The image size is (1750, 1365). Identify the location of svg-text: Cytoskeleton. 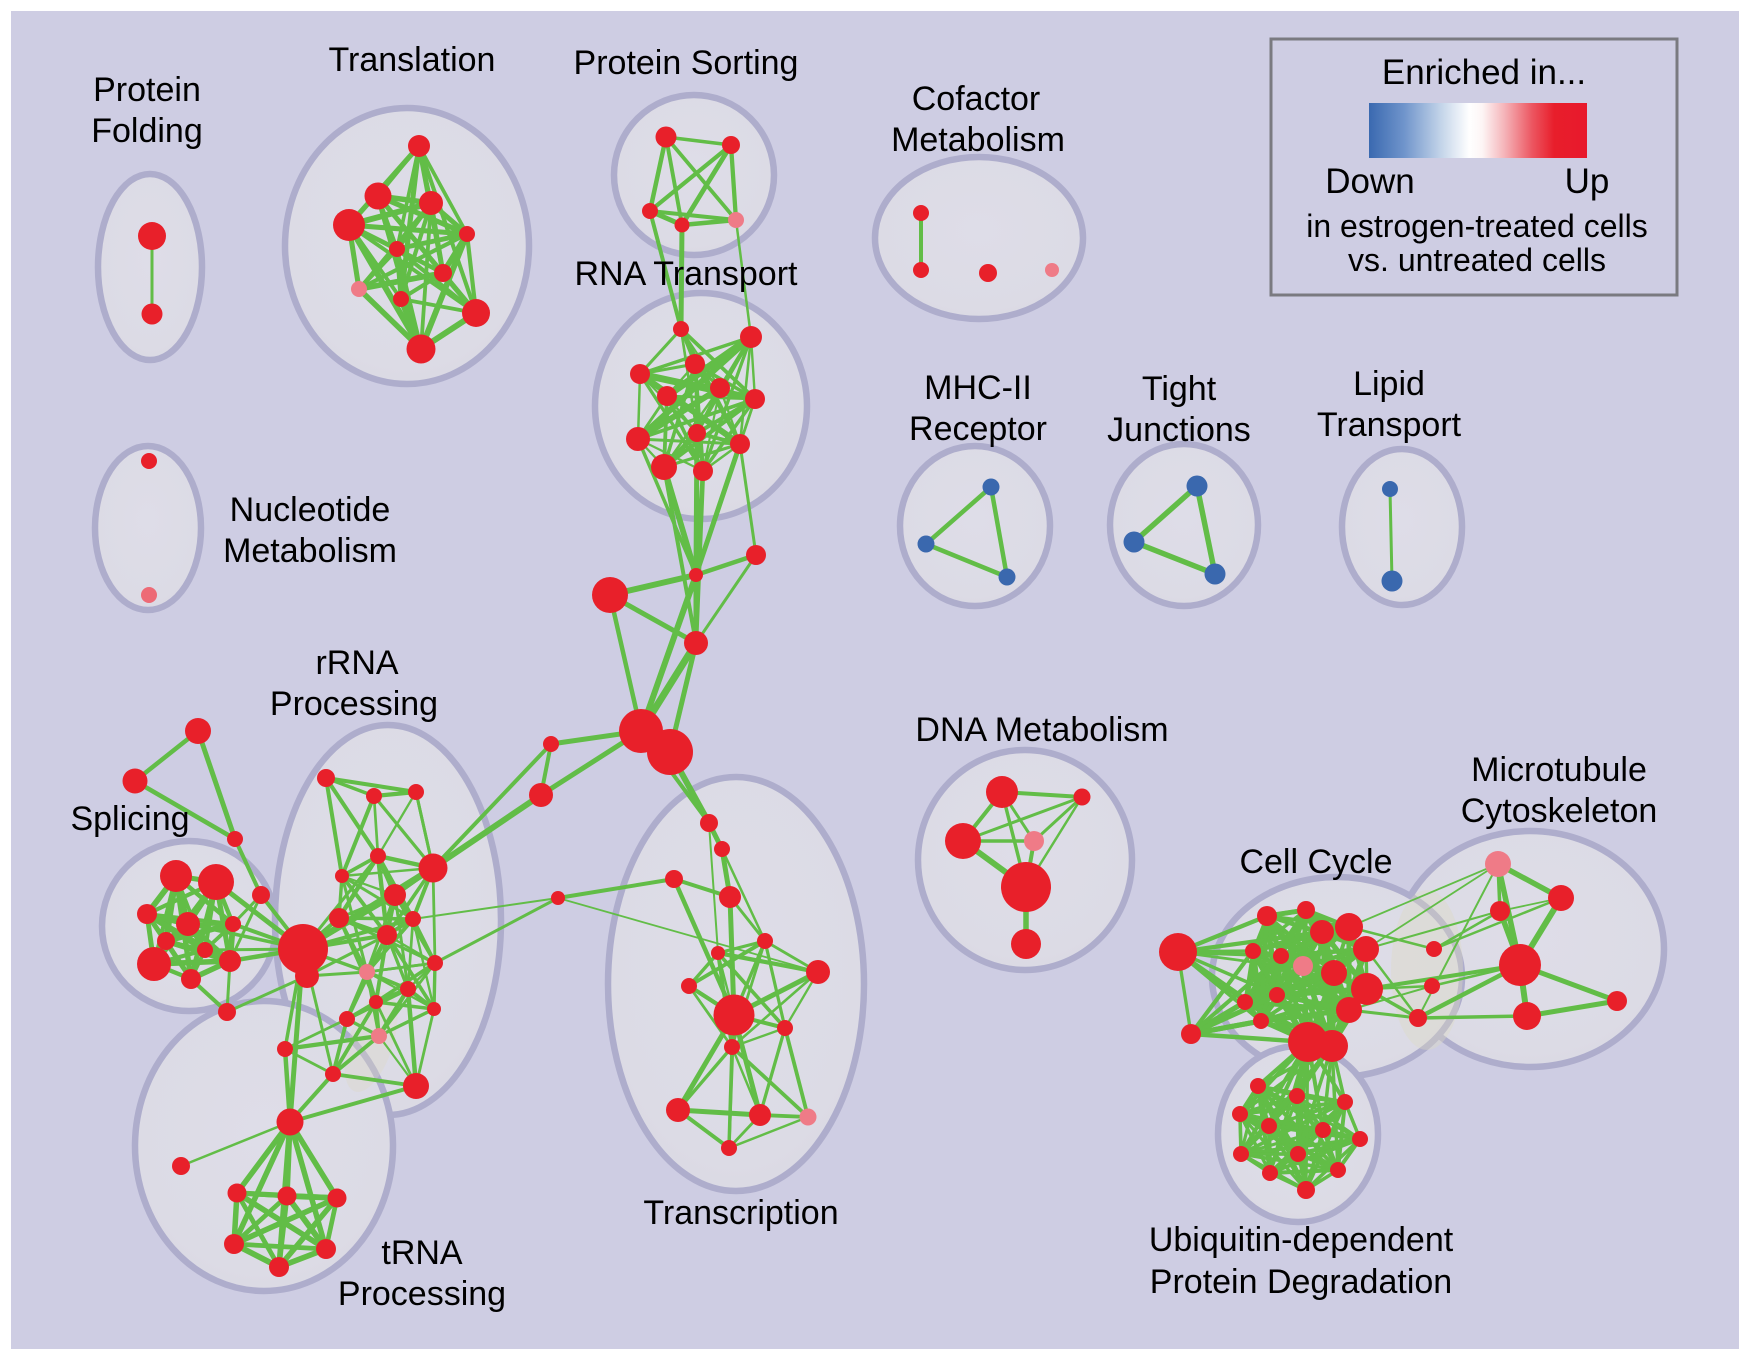
(1559, 811).